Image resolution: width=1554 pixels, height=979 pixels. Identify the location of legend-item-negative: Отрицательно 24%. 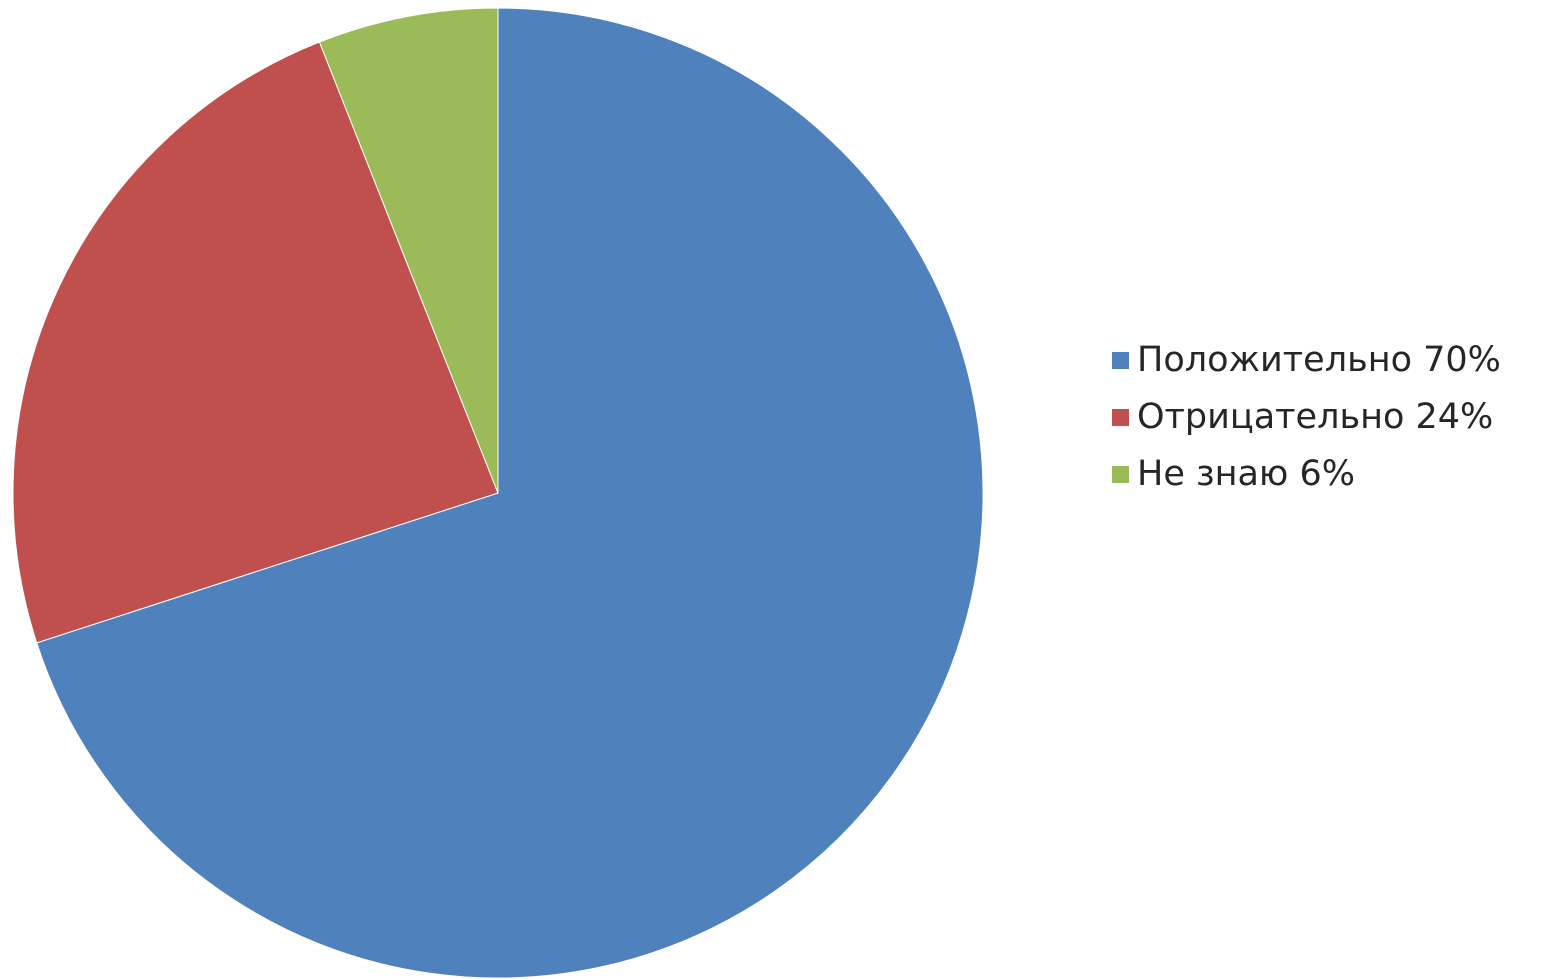
(1327, 417).